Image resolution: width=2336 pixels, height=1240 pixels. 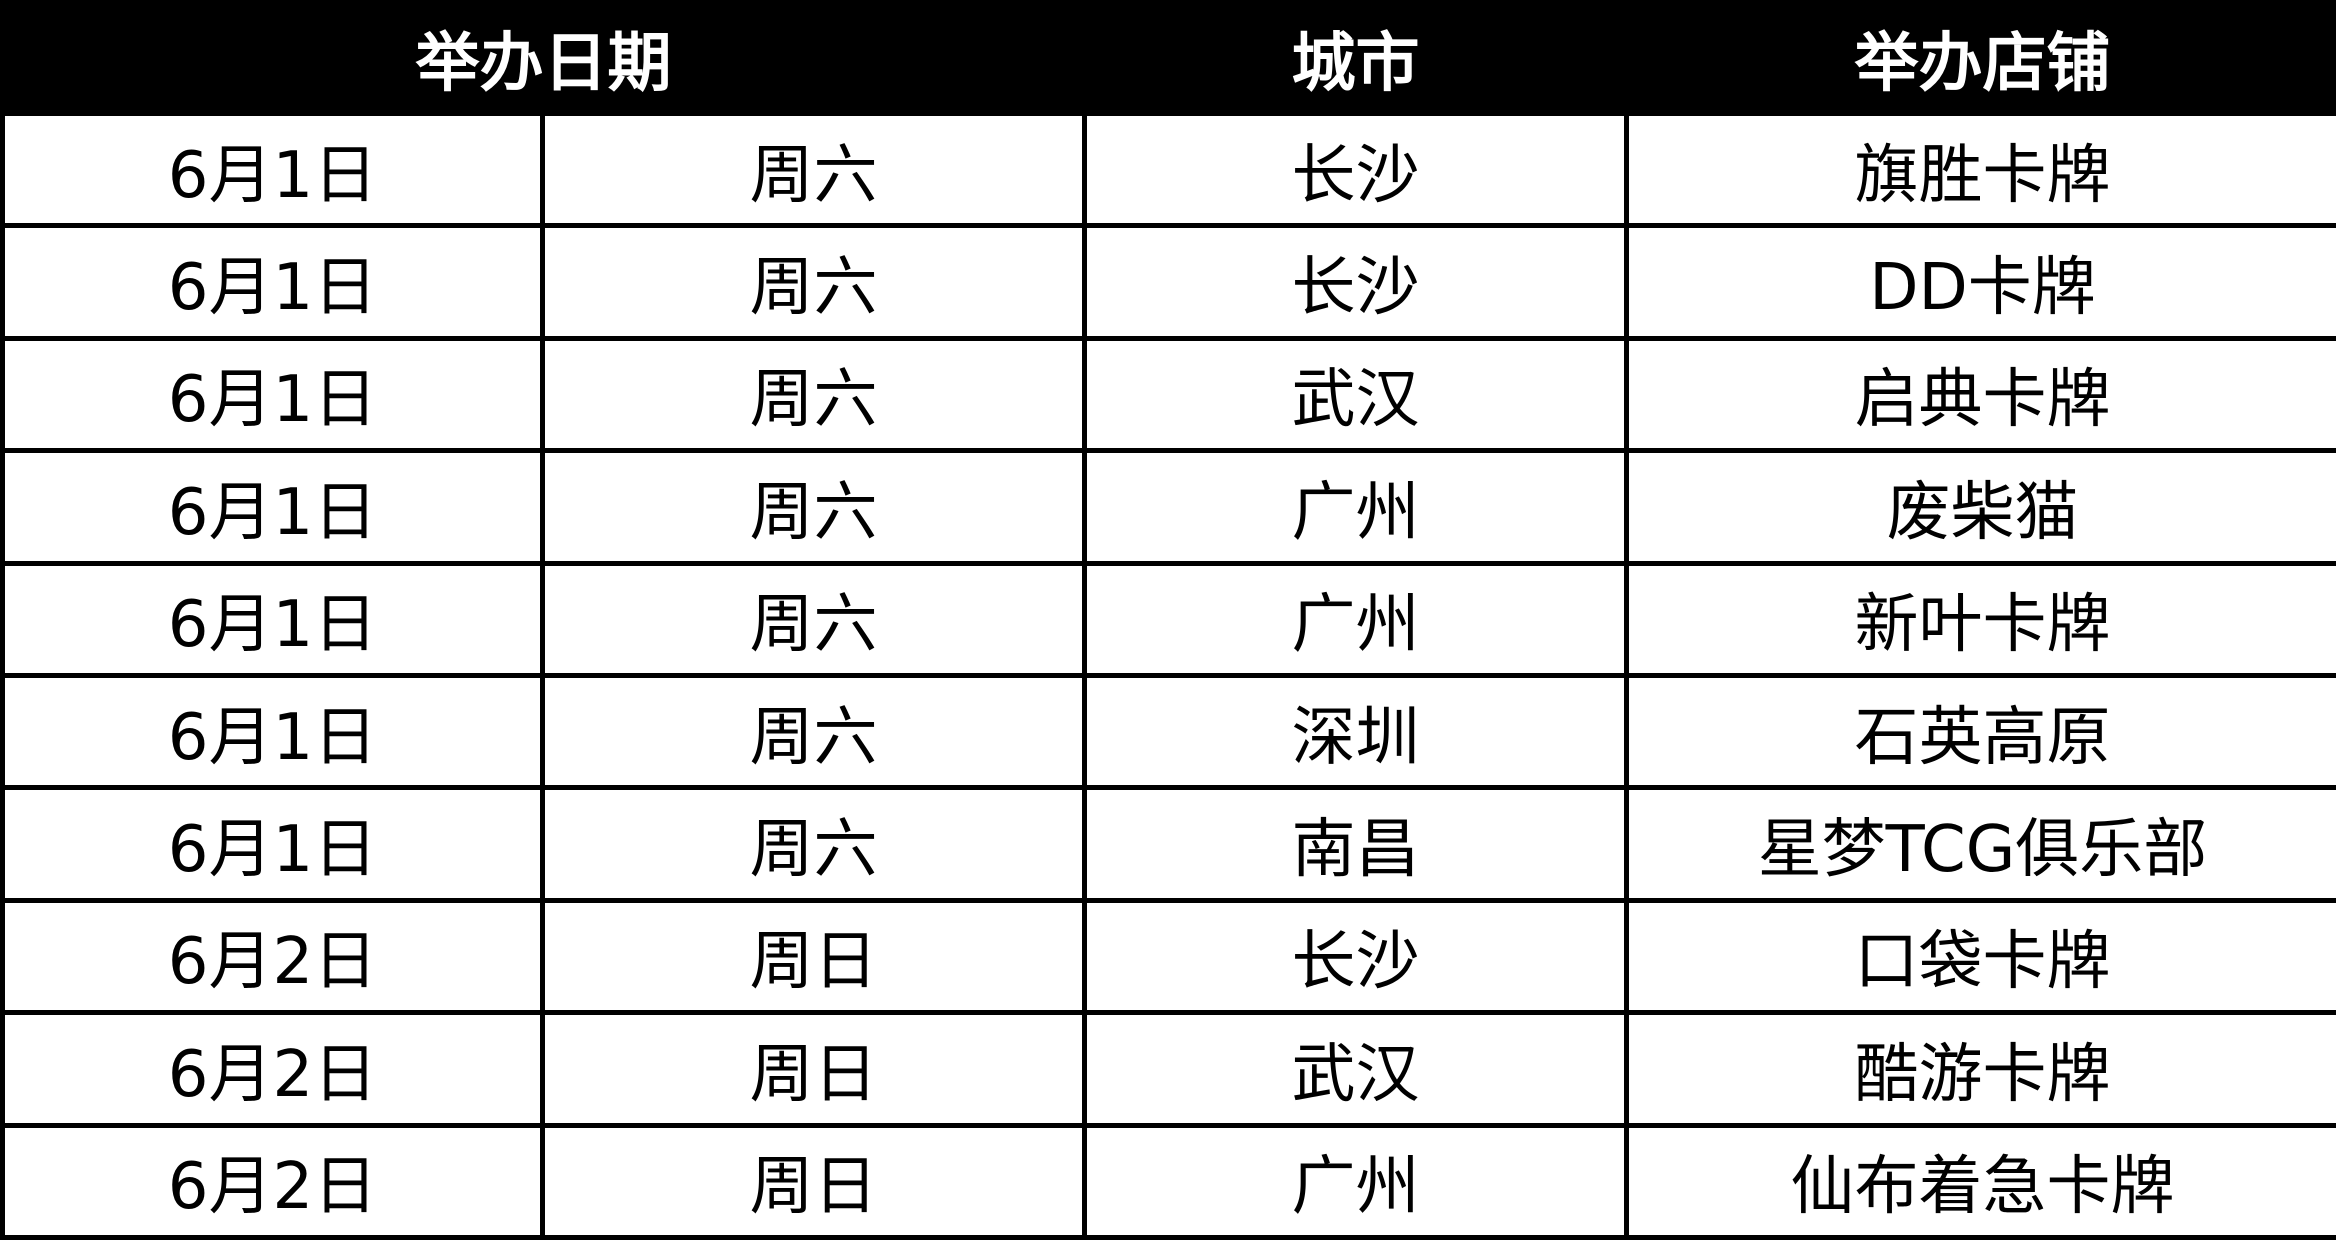 I want to click on table-row: 6月1日 周六 长沙 DD卡牌, so click(x=1168, y=282).